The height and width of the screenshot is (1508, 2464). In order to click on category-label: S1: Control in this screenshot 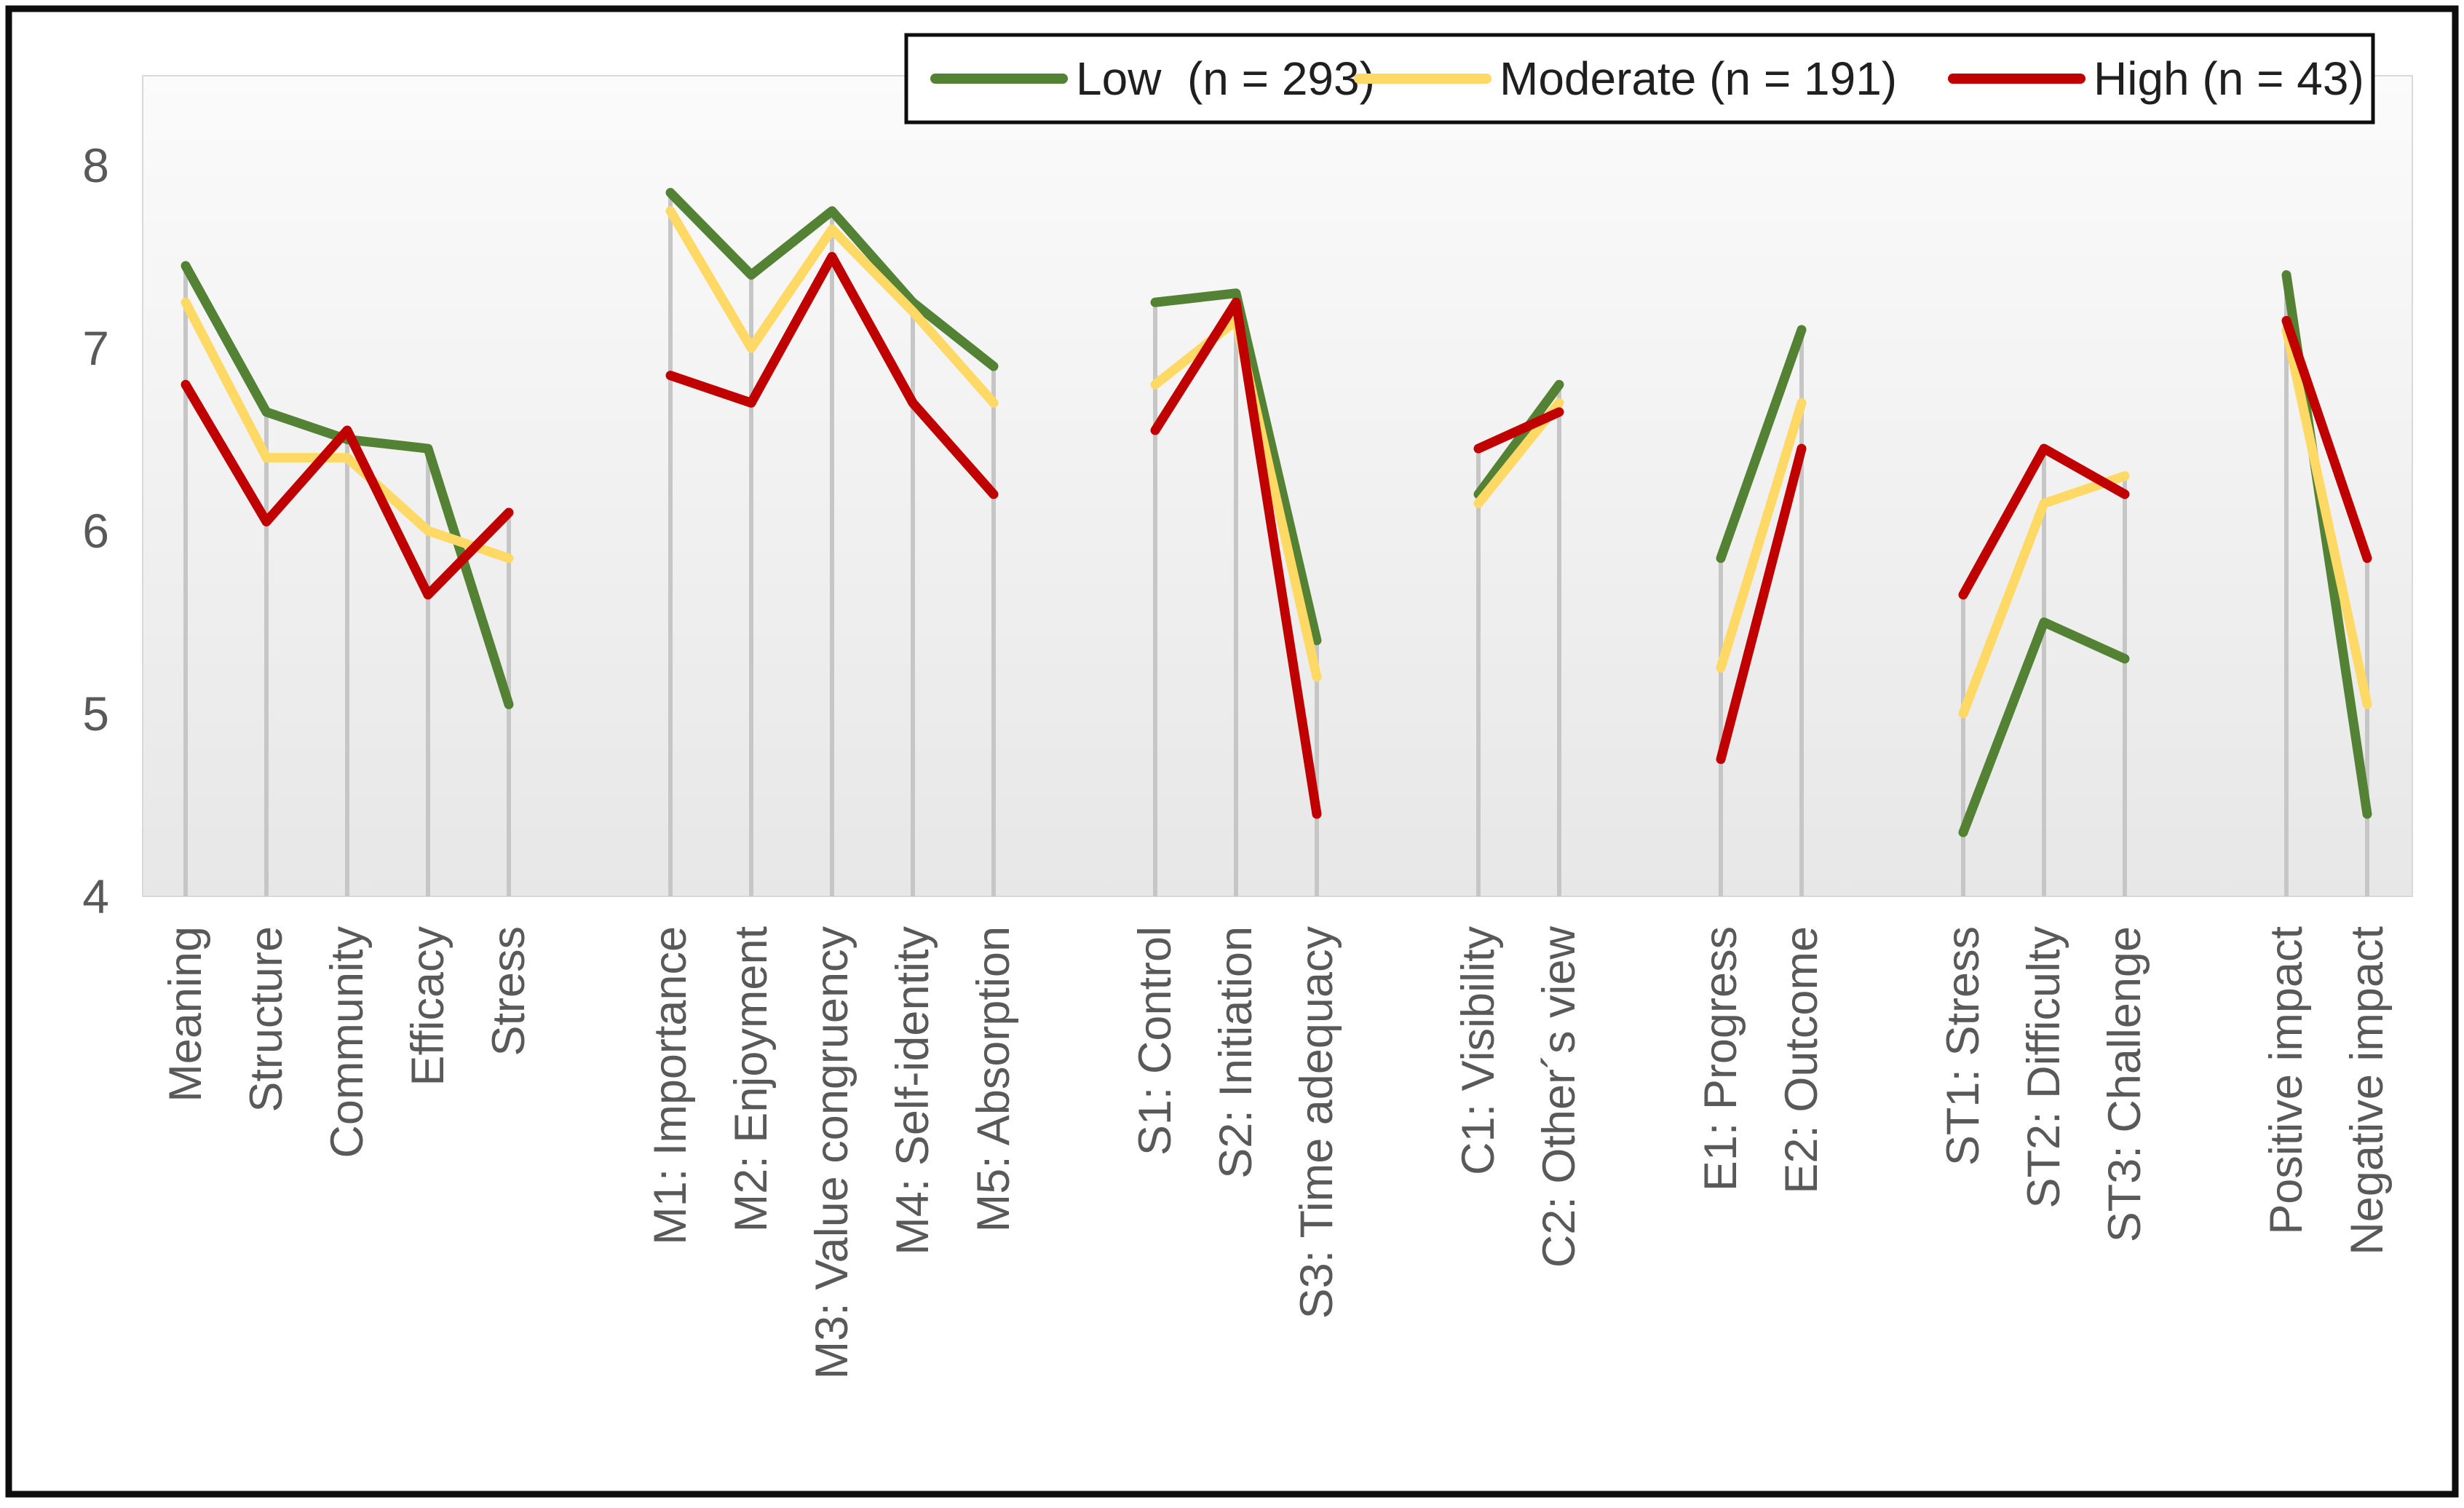, I will do `click(1155, 1041)`.